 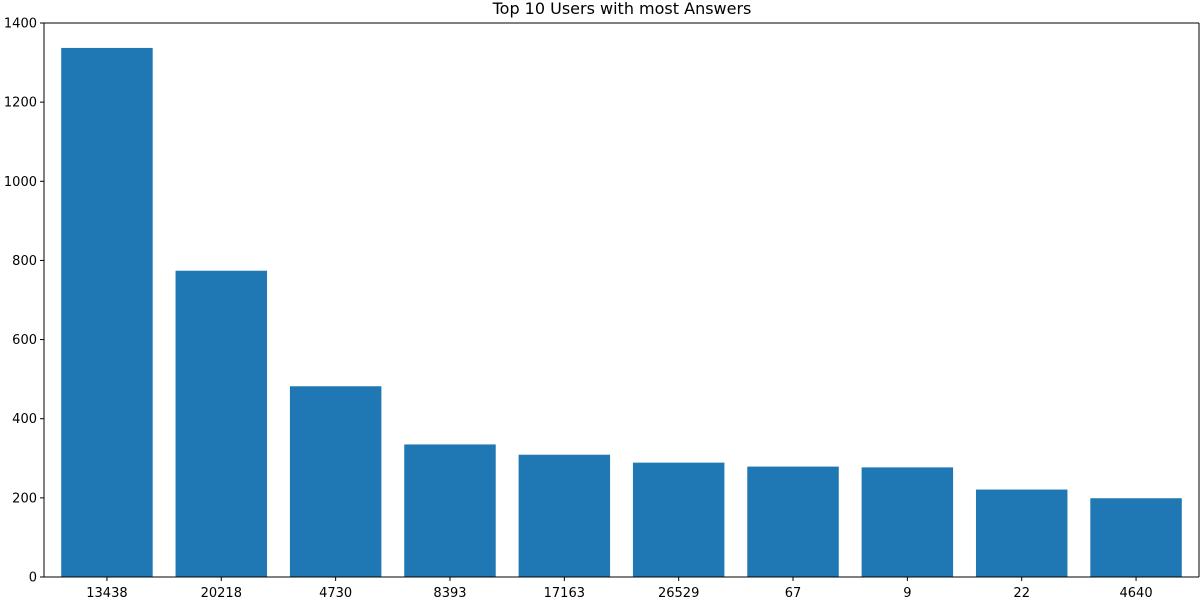 What do you see at coordinates (24, 419) in the screenshot?
I see `y-tick-label: 400` at bounding box center [24, 419].